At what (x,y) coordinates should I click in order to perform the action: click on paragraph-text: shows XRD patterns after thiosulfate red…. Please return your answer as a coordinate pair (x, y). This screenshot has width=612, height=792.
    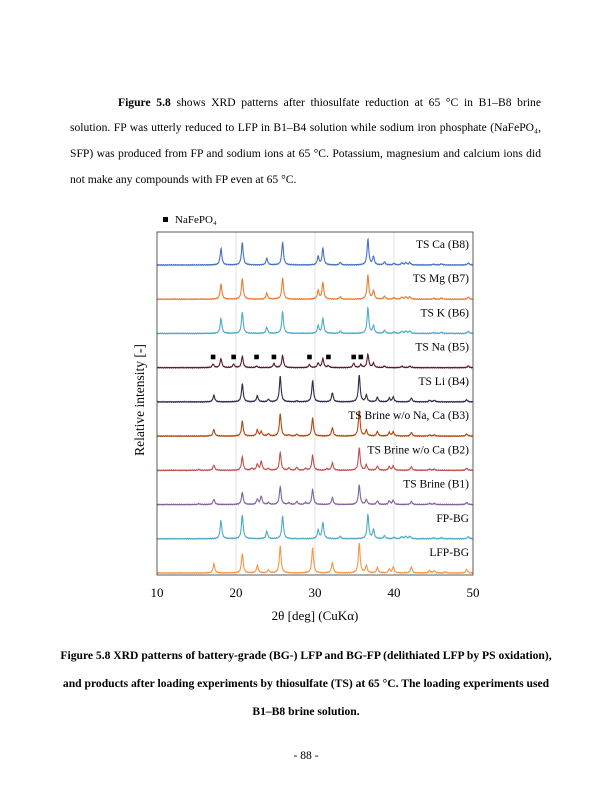
    Looking at the image, I should click on (305, 140).